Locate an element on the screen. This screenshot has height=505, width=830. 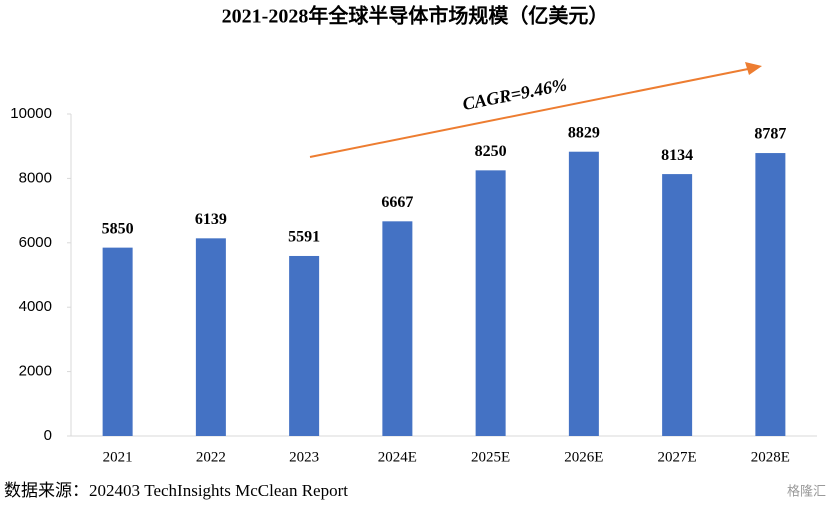
y-tick-label: 0 is located at coordinates (48, 435).